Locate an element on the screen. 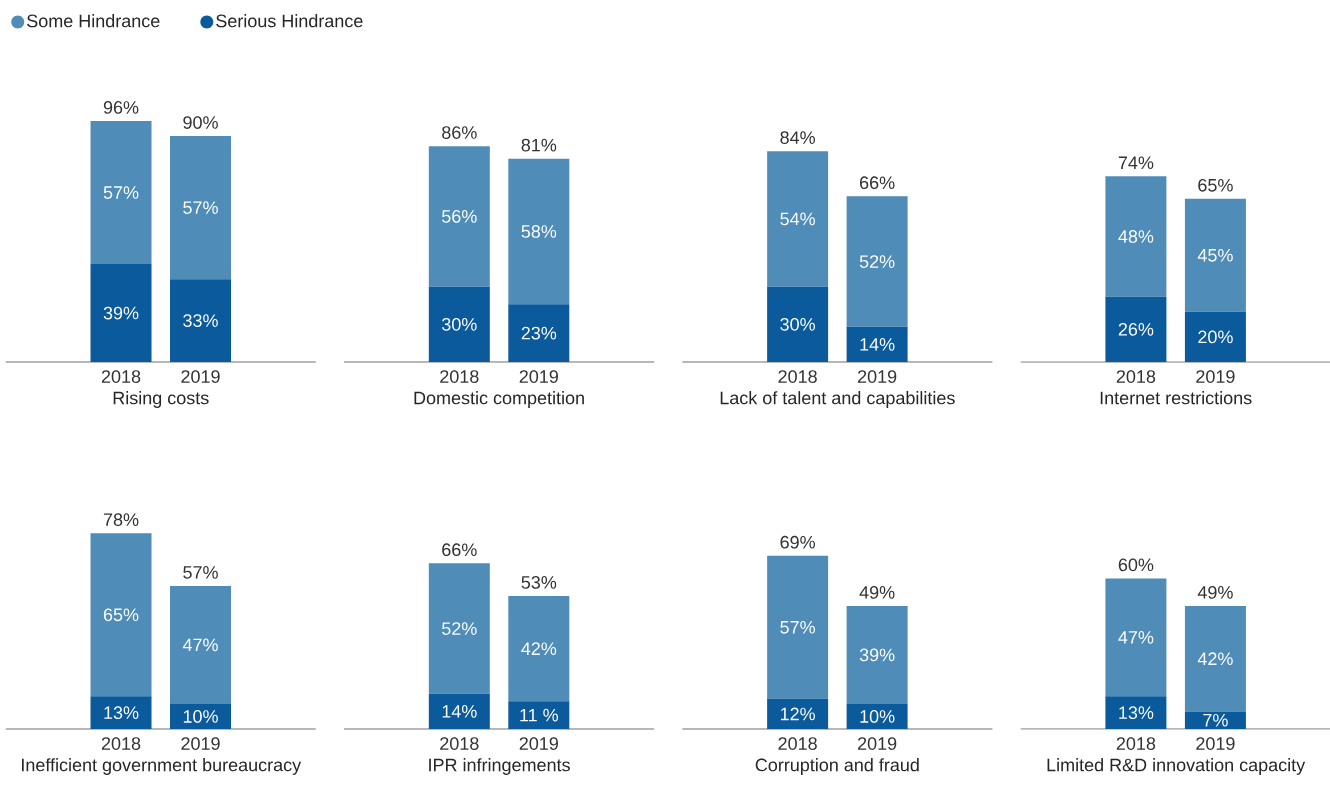 This screenshot has width=1330, height=789. x-axis-title: Rising costs is located at coordinates (161, 399).